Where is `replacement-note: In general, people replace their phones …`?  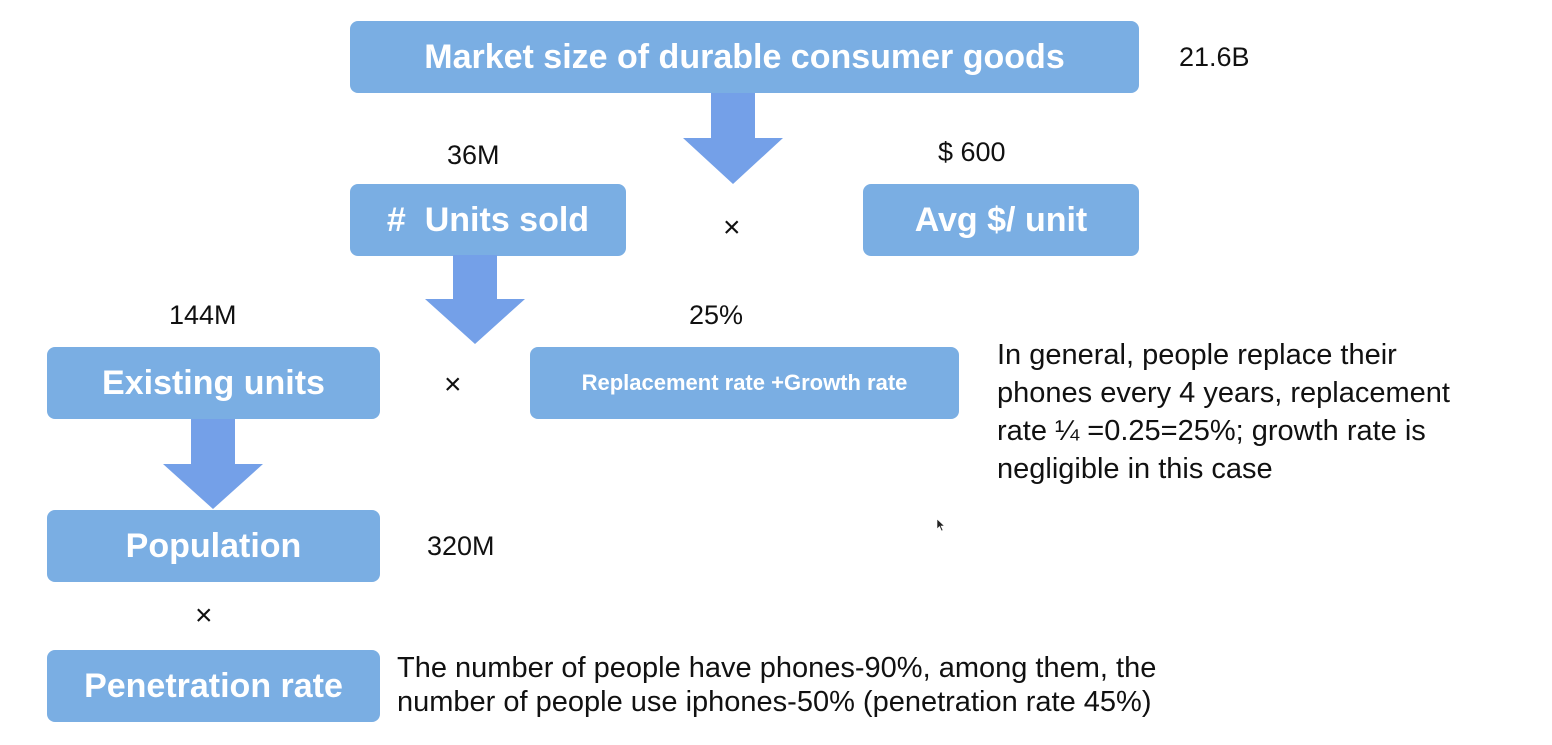 replacement-note: In general, people replace their phones … is located at coordinates (1223, 412).